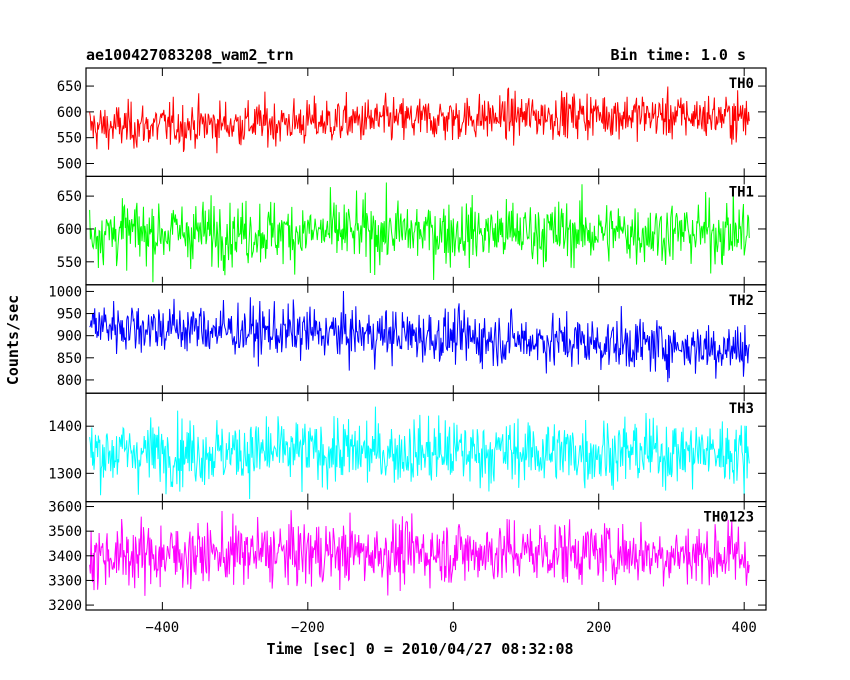 Image resolution: width=850 pixels, height=680 pixels. I want to click on y-tick-label: 3200, so click(65, 606).